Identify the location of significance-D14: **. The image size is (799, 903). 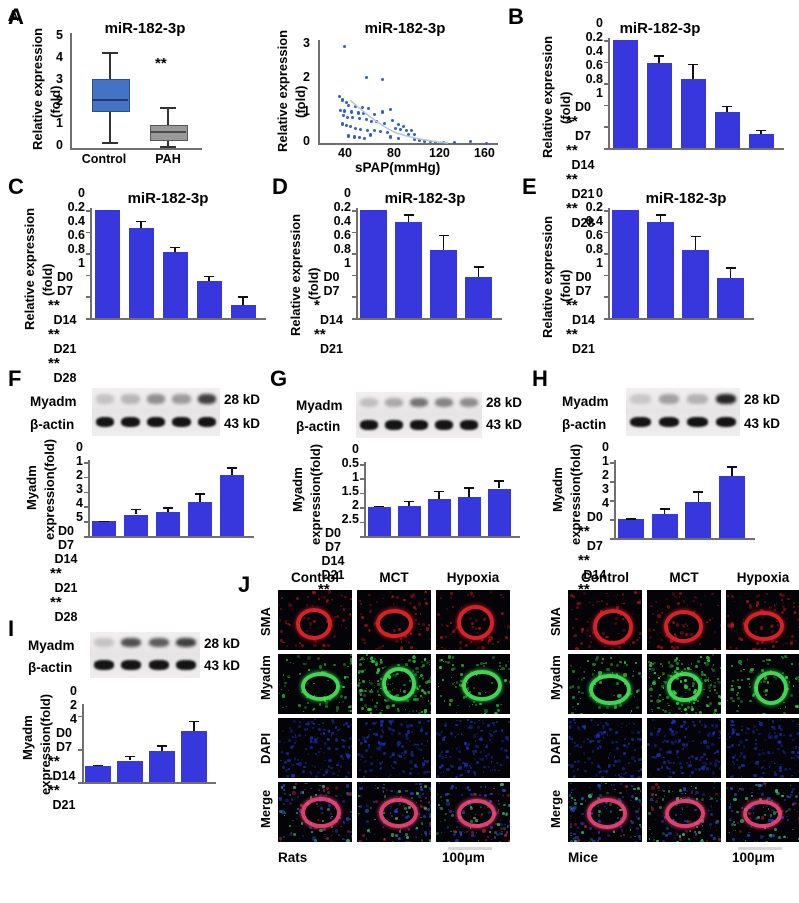
(584, 560).